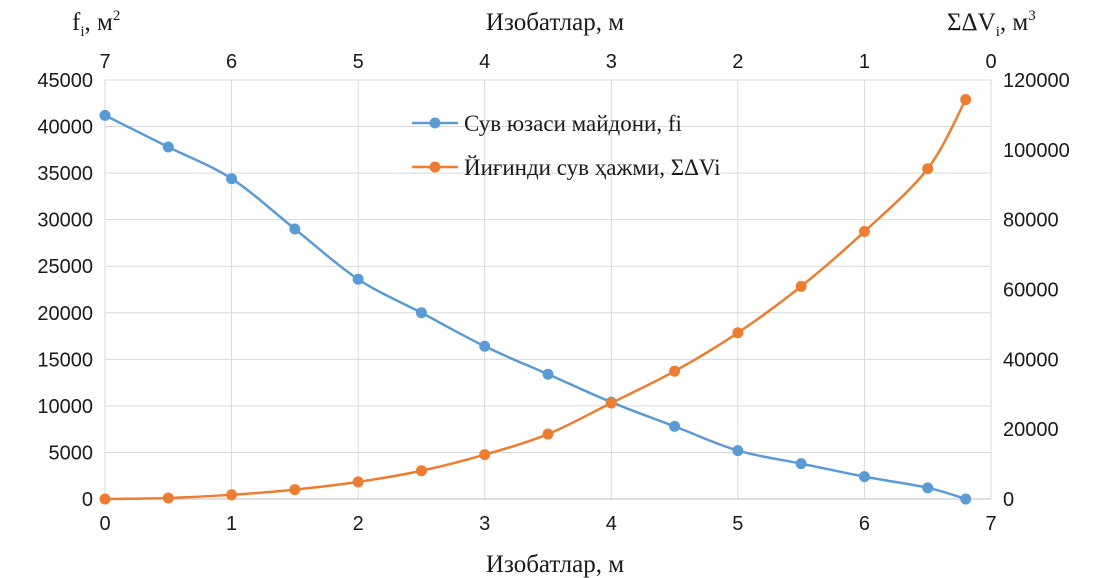 Image resolution: width=1104 pixels, height=578 pixels. What do you see at coordinates (611, 62) in the screenshot?
I see `x-top-tick-label: 3` at bounding box center [611, 62].